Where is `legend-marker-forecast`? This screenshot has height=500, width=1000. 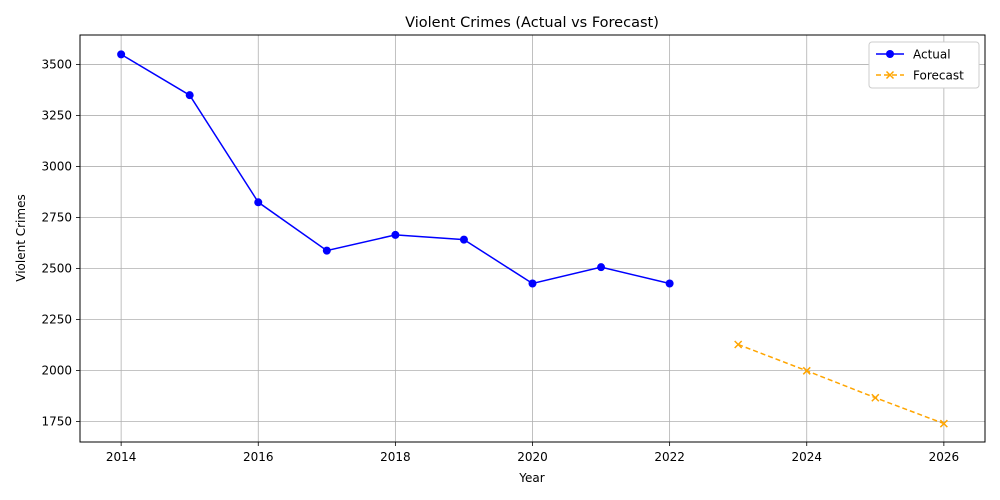 legend-marker-forecast is located at coordinates (890, 75).